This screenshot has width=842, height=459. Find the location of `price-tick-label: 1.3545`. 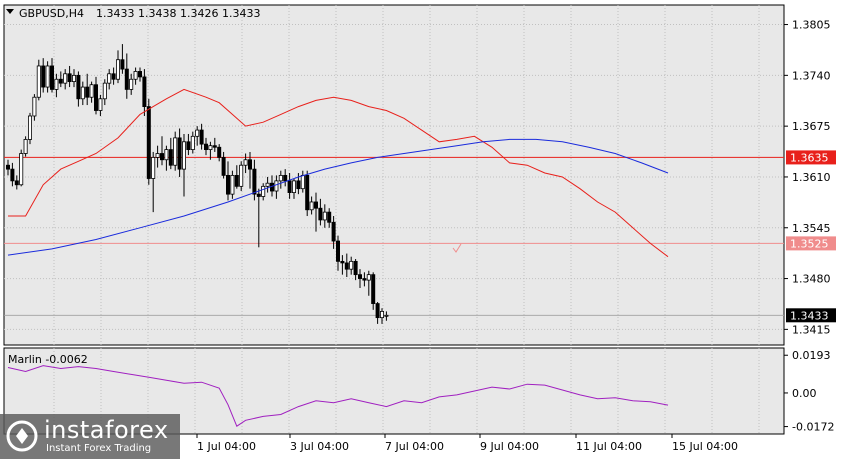

price-tick-label: 1.3545 is located at coordinates (811, 228).